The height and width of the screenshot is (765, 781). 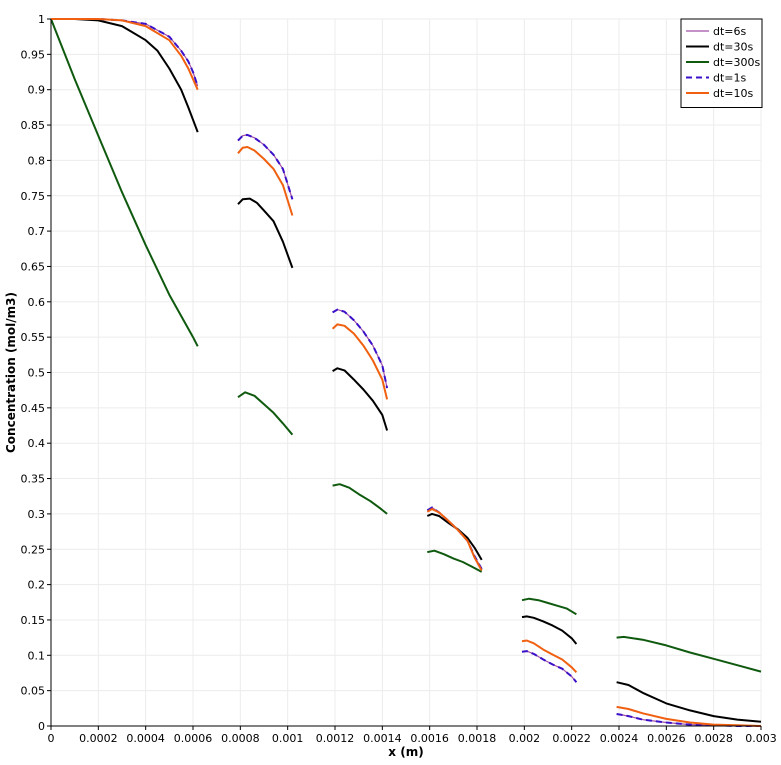 I want to click on legend-label: dt=1s, so click(x=730, y=78).